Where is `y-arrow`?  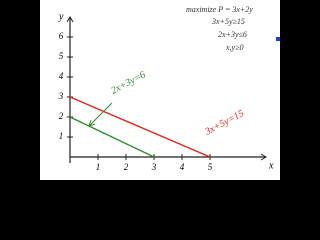 y-arrow is located at coordinates (70, 19).